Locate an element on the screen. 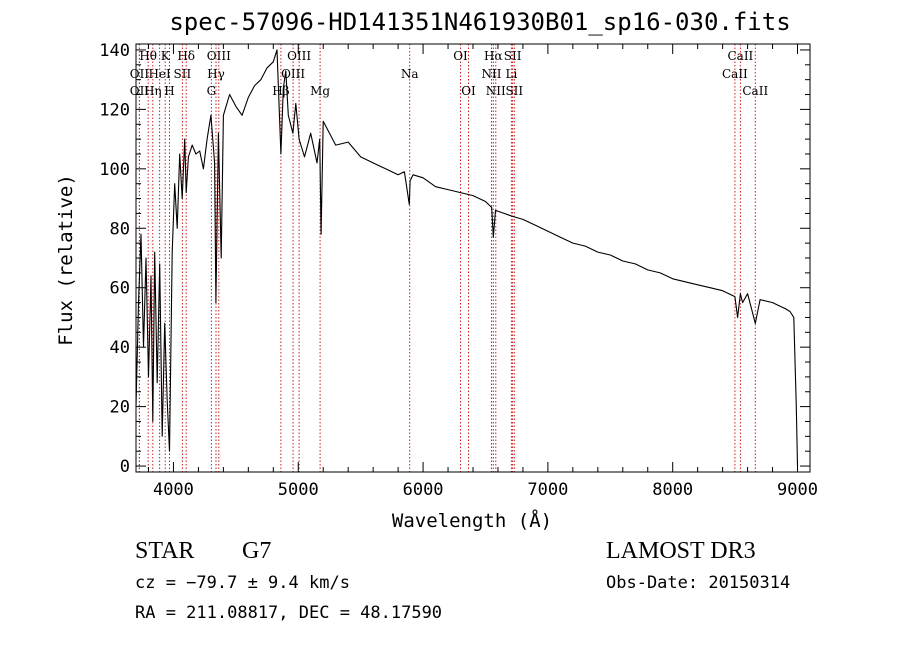  y-tick-label: 100 is located at coordinates (114, 170).